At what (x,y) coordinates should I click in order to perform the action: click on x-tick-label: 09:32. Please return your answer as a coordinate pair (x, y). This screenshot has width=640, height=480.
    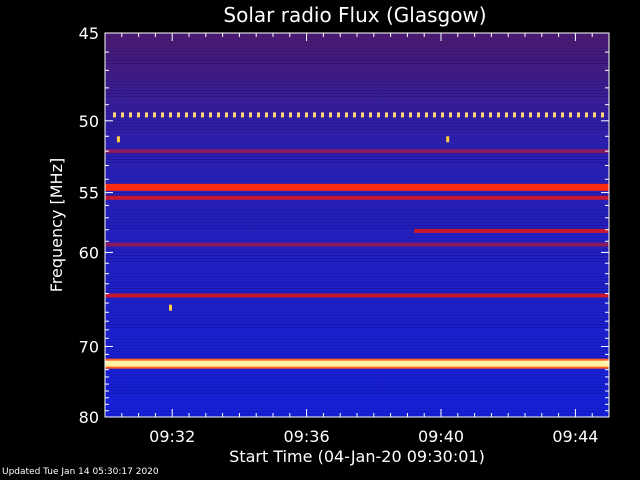
    Looking at the image, I should click on (172, 436).